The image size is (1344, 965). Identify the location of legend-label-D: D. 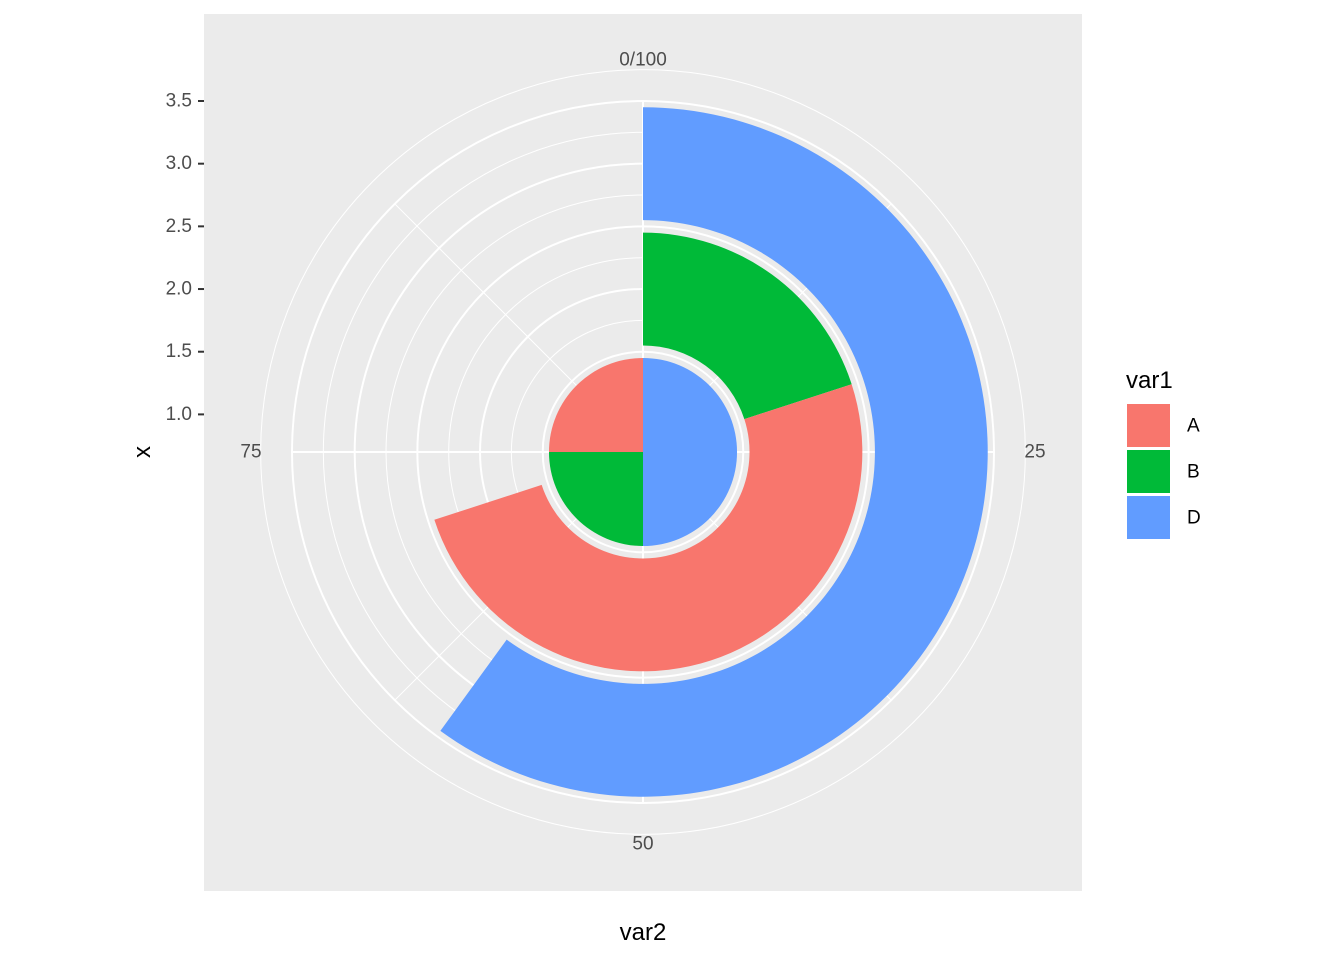
(1194, 518).